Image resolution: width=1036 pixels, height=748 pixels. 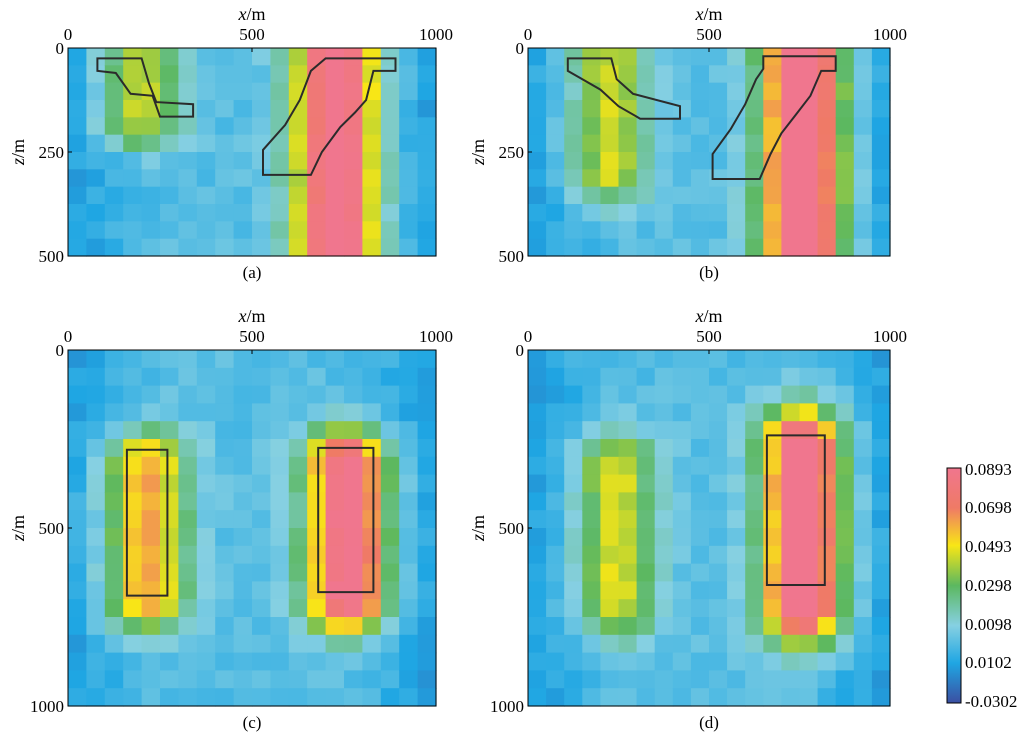 What do you see at coordinates (709, 722) in the screenshot?
I see `panel-caption: (d)` at bounding box center [709, 722].